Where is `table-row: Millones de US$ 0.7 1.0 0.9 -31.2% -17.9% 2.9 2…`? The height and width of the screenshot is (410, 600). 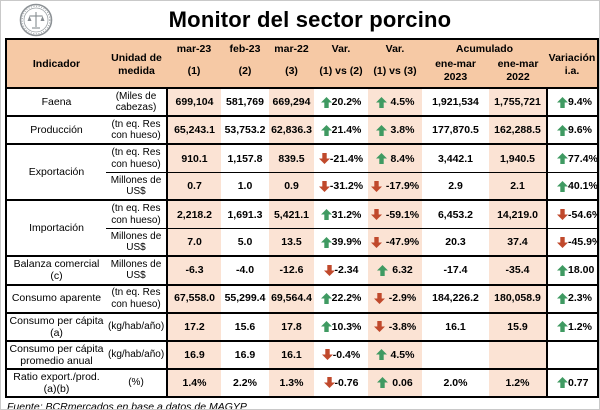
table-row: Millones de US$ 0.7 1.0 0.9 -31.2% -17.9% 2.9 2… is located at coordinates (302, 186).